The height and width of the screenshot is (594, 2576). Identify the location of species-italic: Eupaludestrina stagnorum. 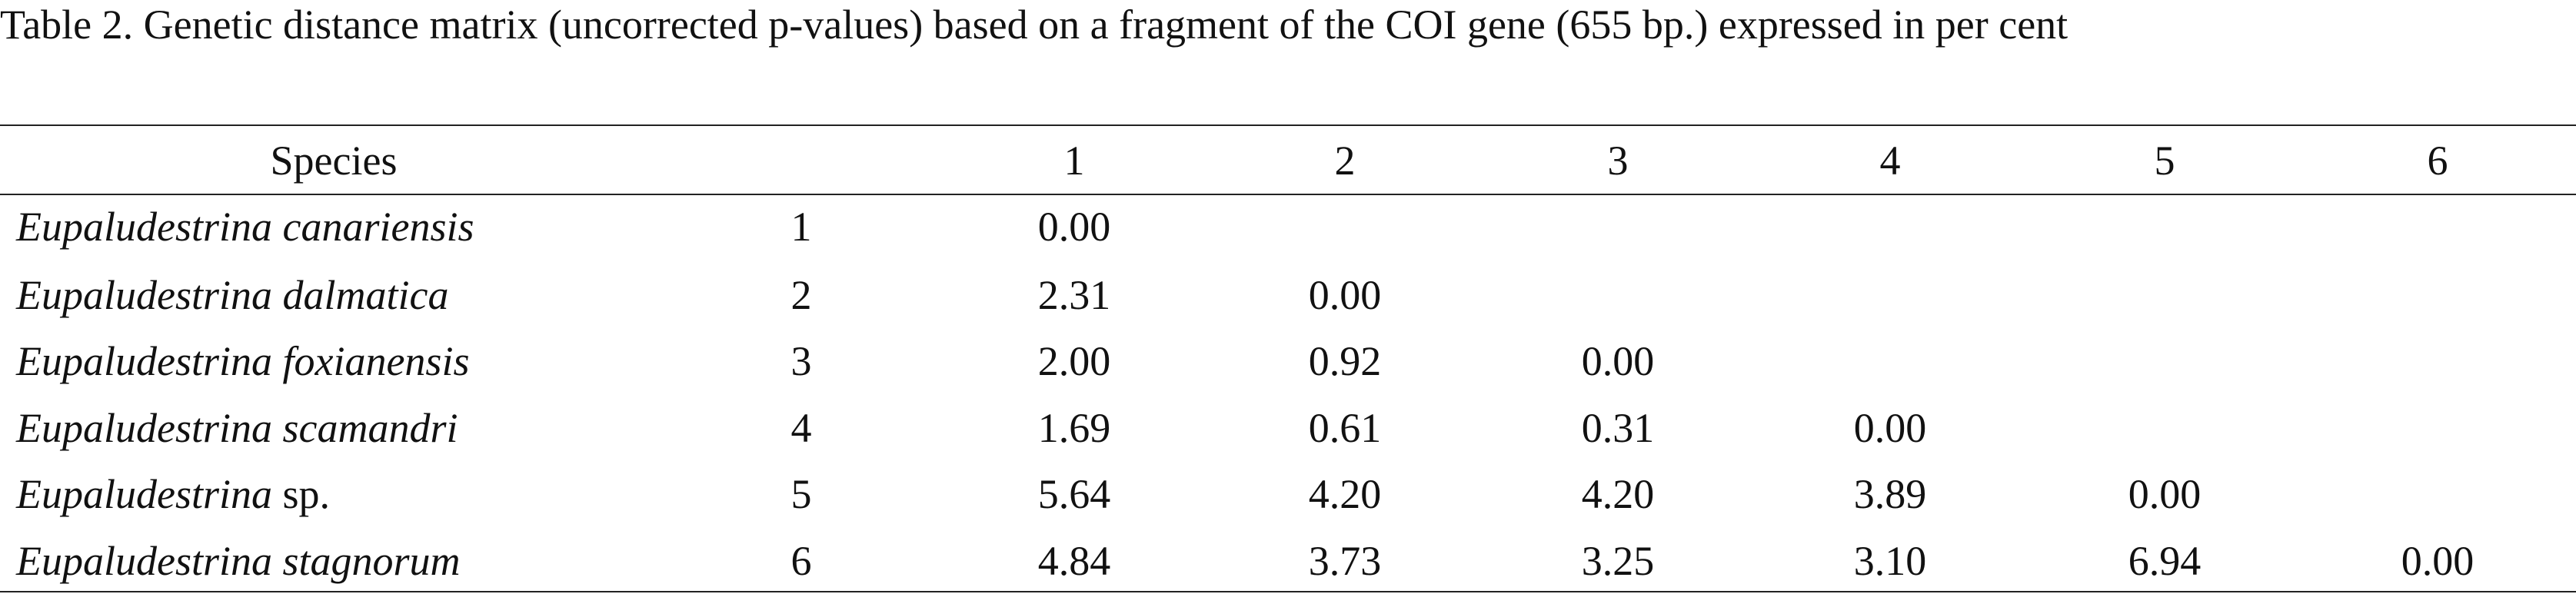
(238, 561).